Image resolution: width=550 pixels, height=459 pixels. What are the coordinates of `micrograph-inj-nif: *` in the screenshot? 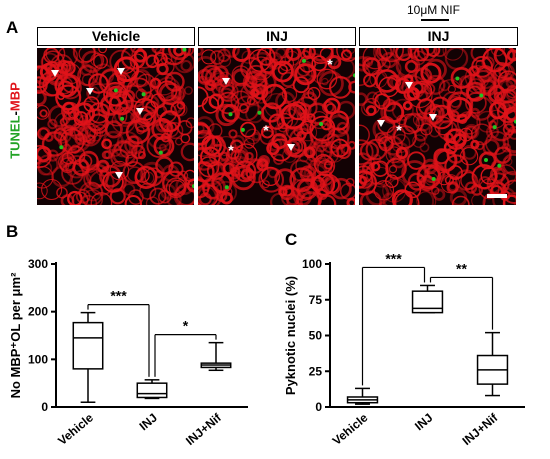 It's located at (437, 126).